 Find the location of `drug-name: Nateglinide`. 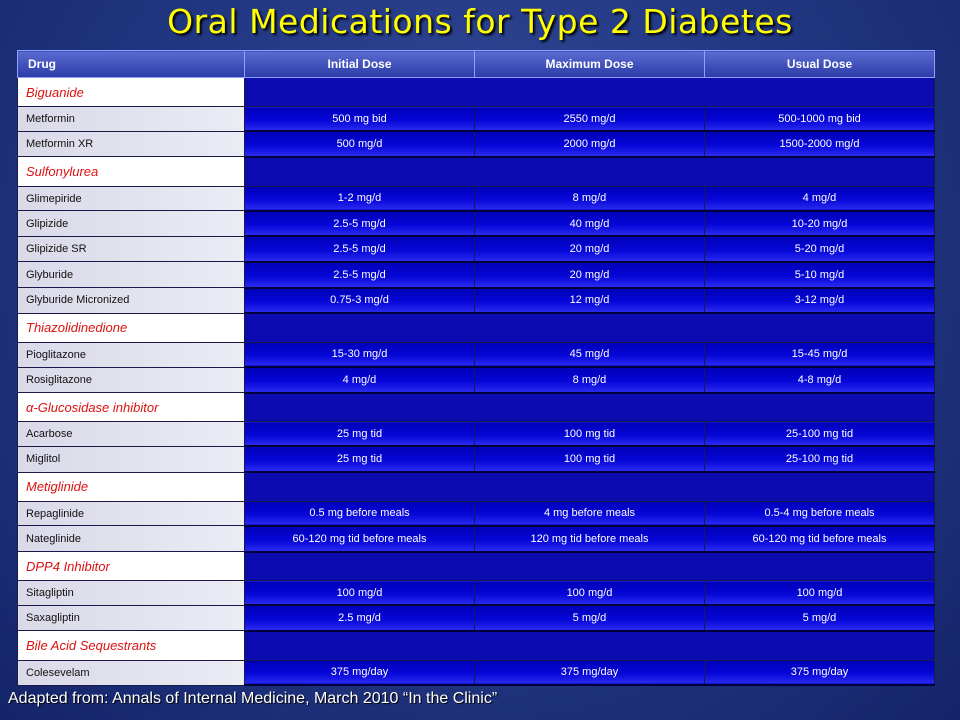

drug-name: Nateglinide is located at coordinates (131, 538).